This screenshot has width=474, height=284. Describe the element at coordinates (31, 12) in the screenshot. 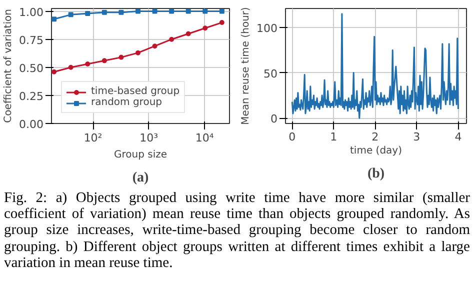

I see `y-tick-label: 1.00` at that location.